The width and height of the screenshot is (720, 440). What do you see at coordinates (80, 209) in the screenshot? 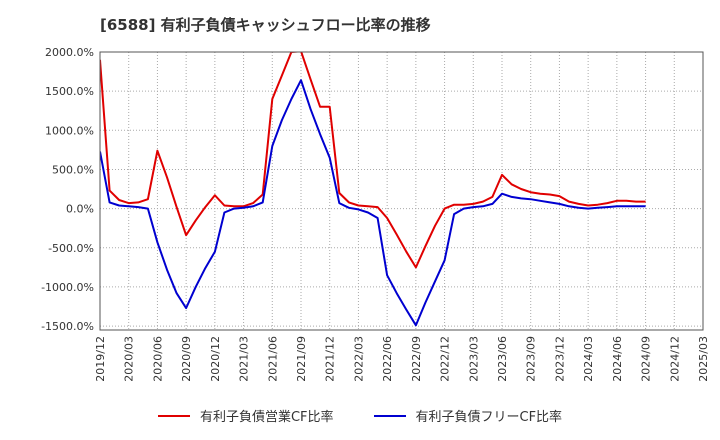
I see `y-tick-label: 0.0%` at bounding box center [80, 209].